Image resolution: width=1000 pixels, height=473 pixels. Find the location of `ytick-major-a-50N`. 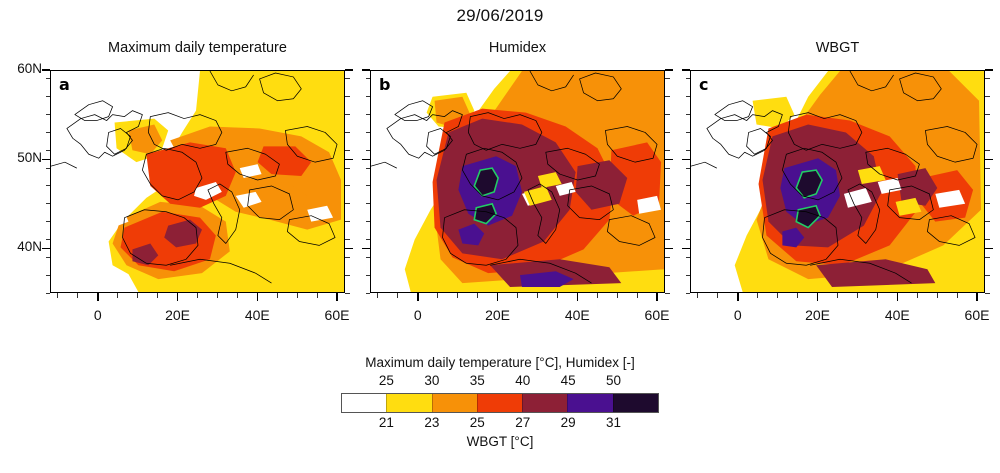

ytick-major-a-50N is located at coordinates (46, 159).